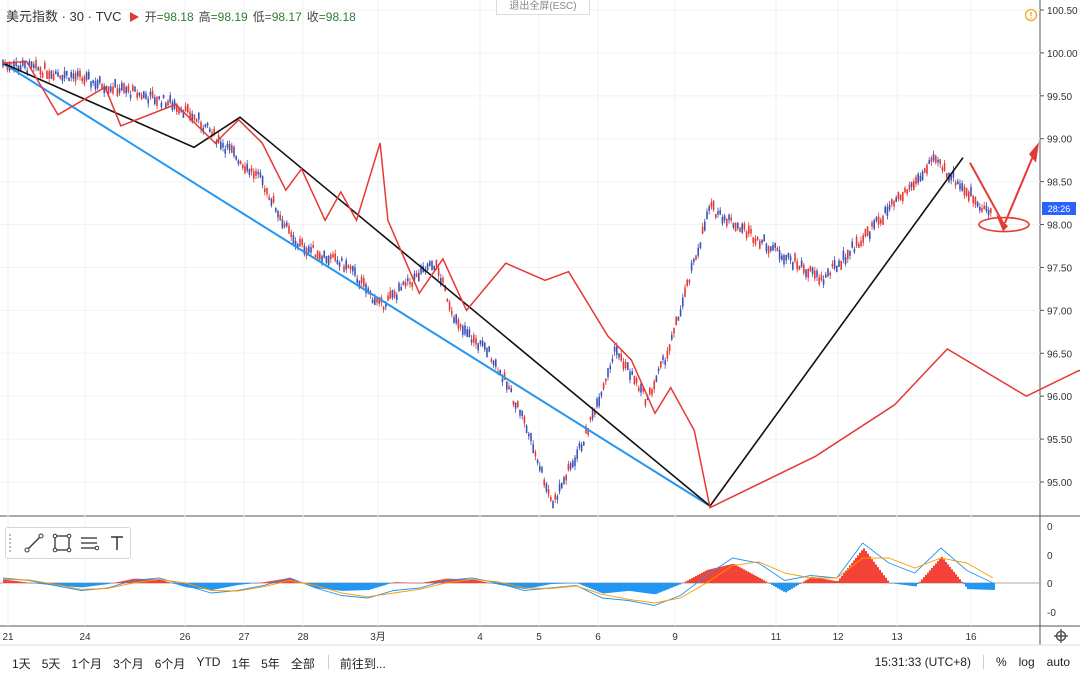 The height and width of the screenshot is (675, 1080). Describe the element at coordinates (117, 543) in the screenshot. I see `text-tool-icon` at that location.